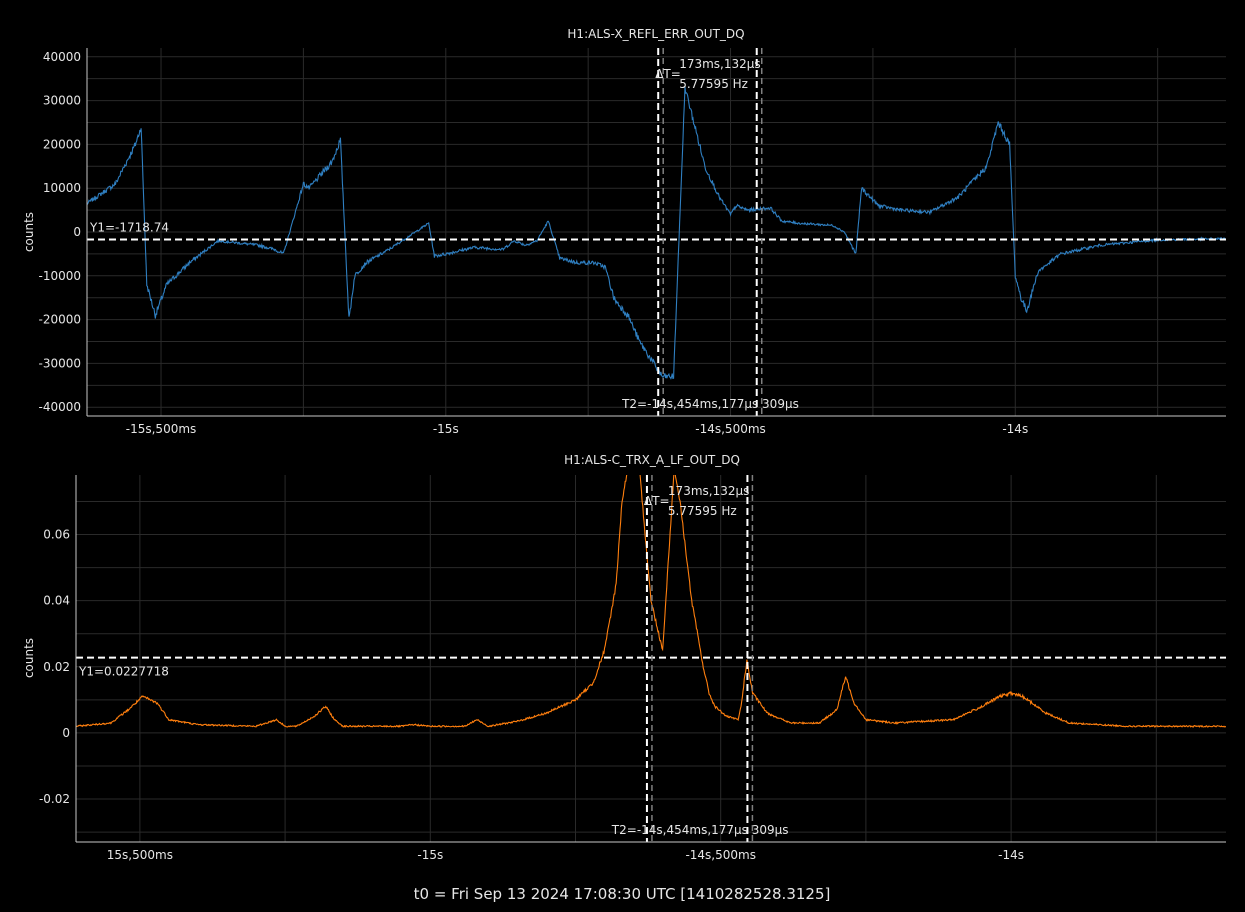 The image size is (1245, 912). What do you see at coordinates (140, 855) in the screenshot?
I see `x-tick-label: 15s,500ms` at bounding box center [140, 855].